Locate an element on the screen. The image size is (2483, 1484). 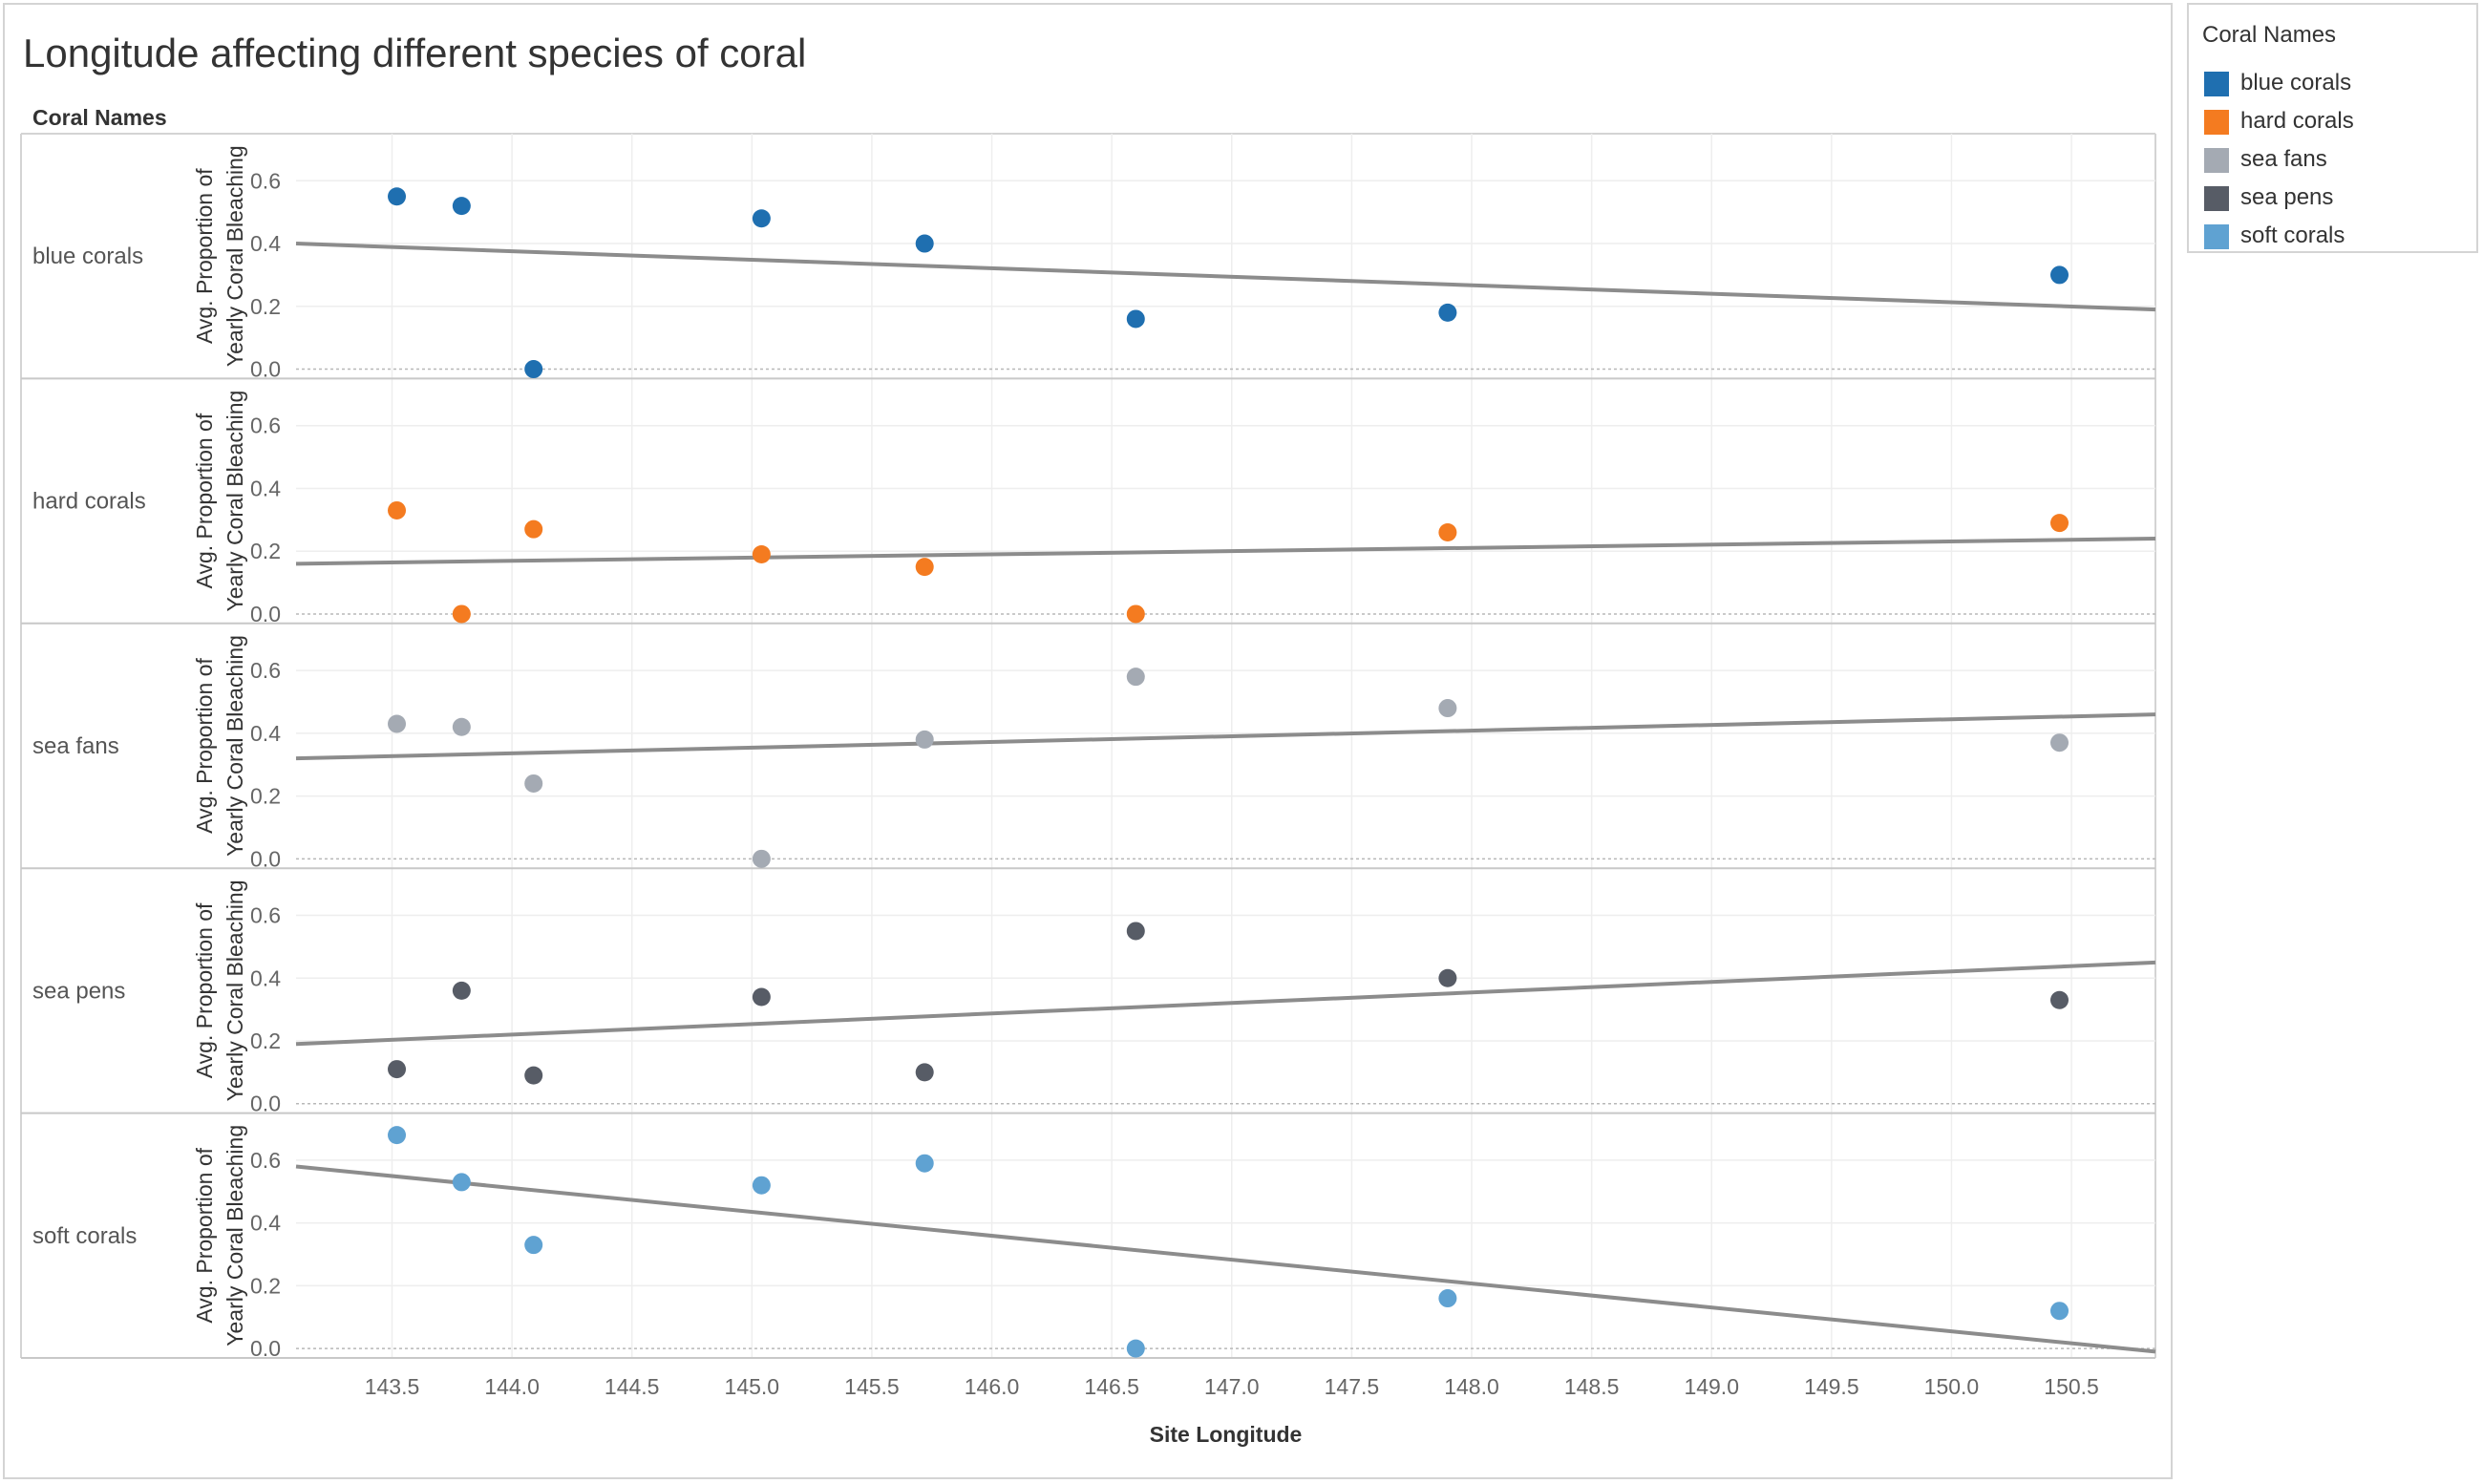
y-tick-label-row-2-0: 0.0 is located at coordinates (265, 859).